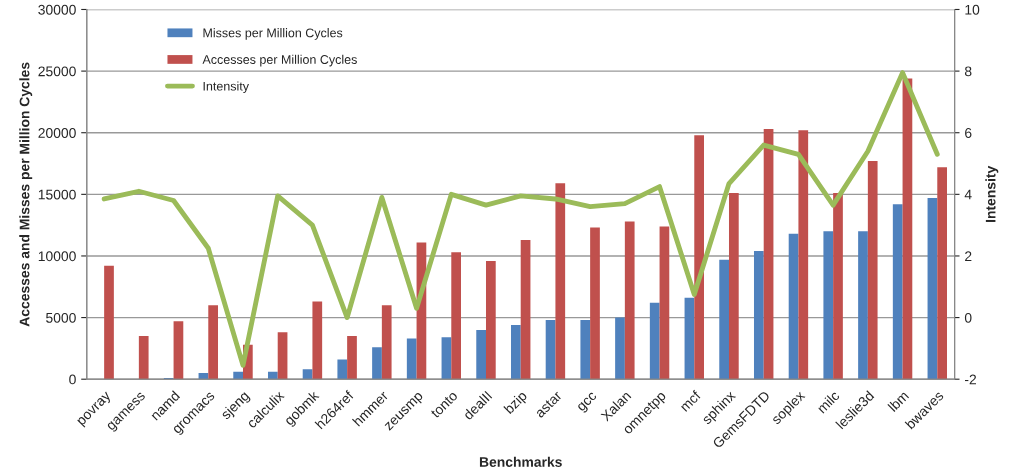 The image size is (1021, 474). I want to click on legend-label: Misses per Million Cycles, so click(273, 34).